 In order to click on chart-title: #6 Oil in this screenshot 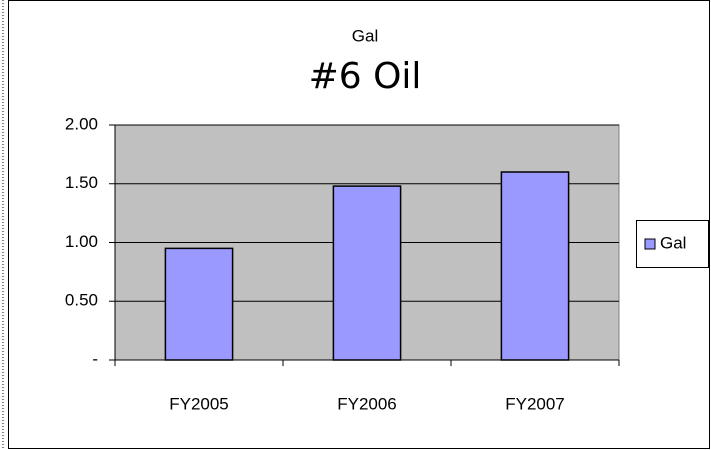, I will do `click(365, 76)`.